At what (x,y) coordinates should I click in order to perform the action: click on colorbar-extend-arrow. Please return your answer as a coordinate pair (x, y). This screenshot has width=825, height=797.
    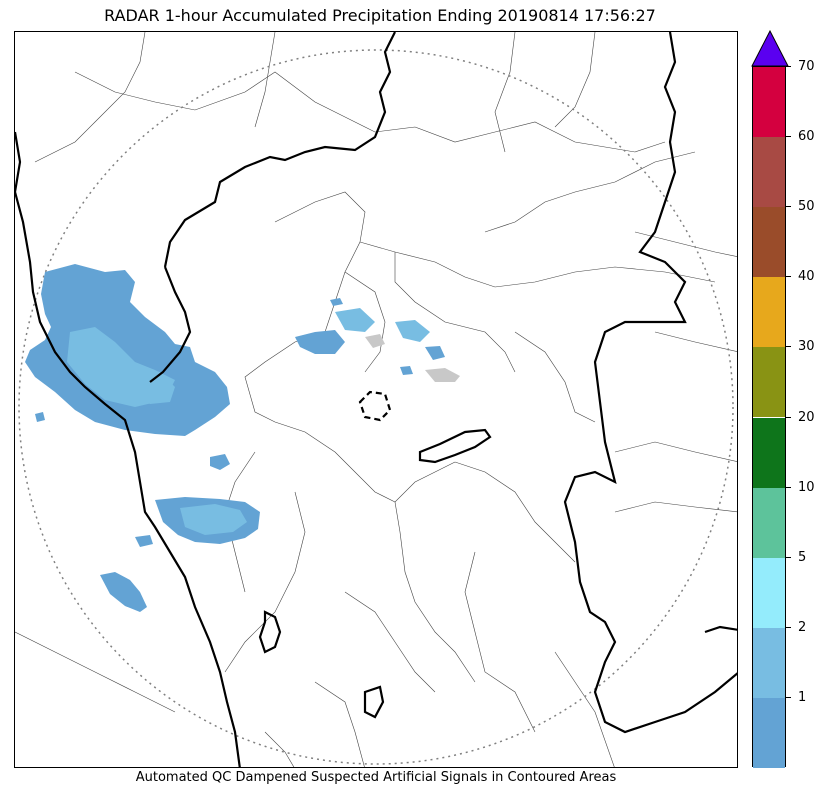
    Looking at the image, I should click on (770, 48).